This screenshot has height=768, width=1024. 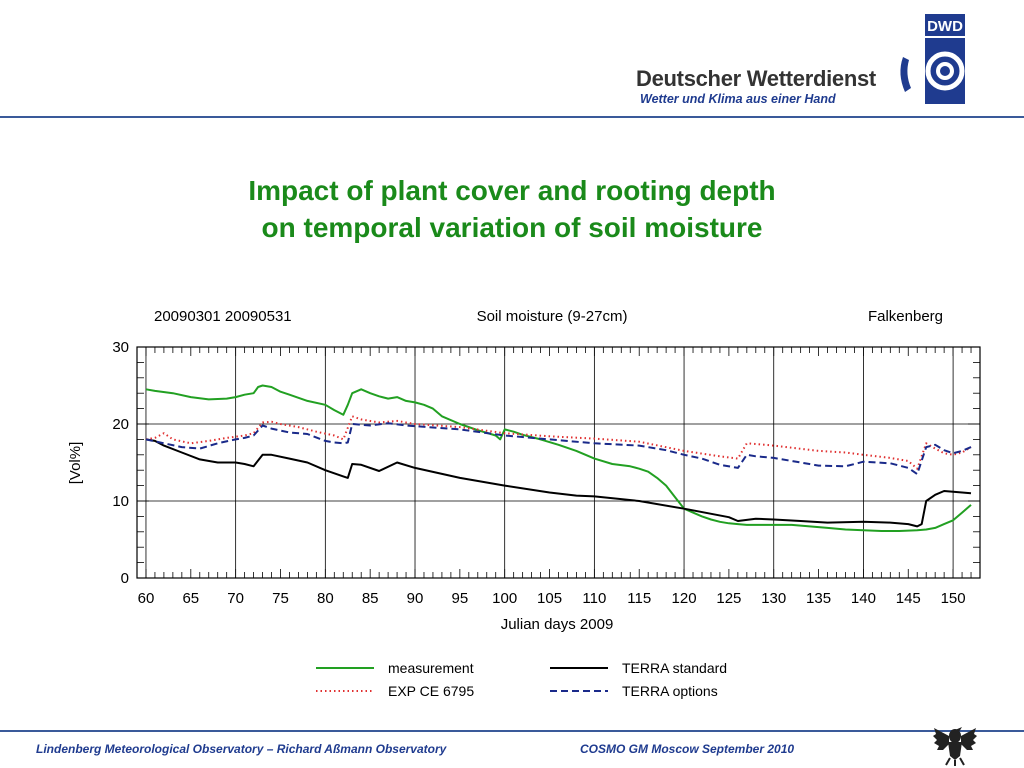 I want to click on x-tick-label: 125, so click(x=728, y=598).